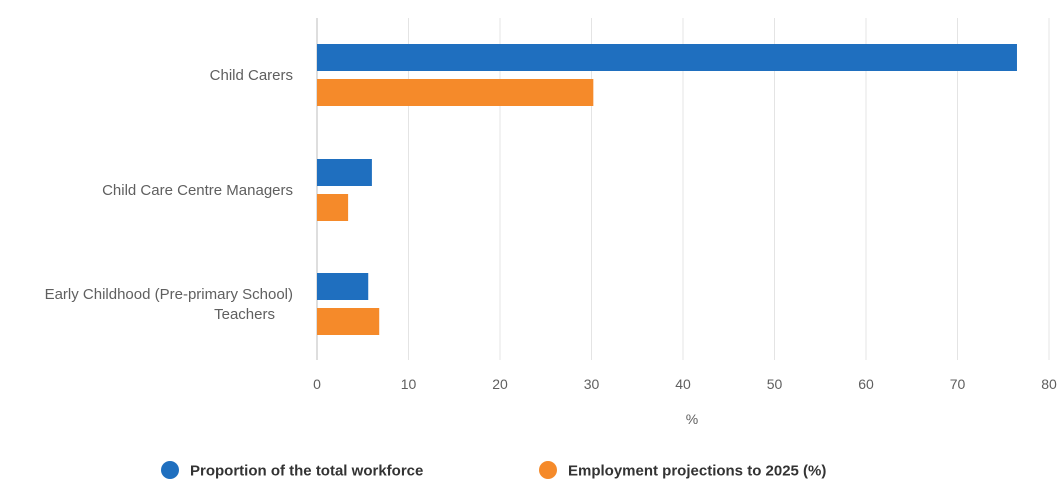 The height and width of the screenshot is (482, 1060). I want to click on x-tick-labels: 0 10 20 30 40 50 60 70 80, so click(685, 384).